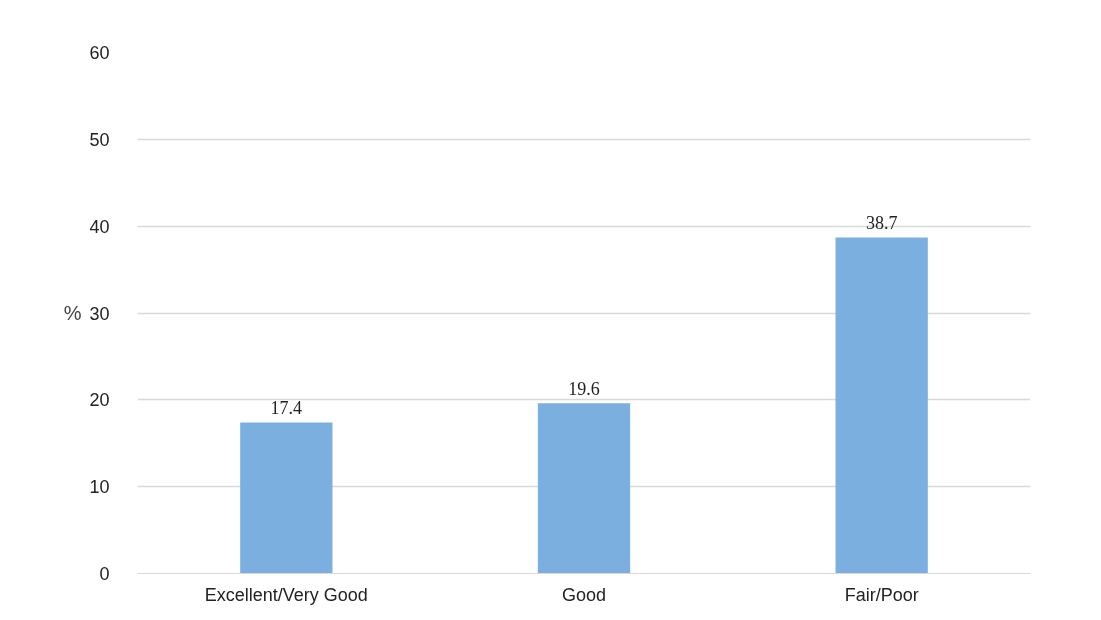  What do you see at coordinates (99, 487) in the screenshot?
I see `y-tick-label: 10` at bounding box center [99, 487].